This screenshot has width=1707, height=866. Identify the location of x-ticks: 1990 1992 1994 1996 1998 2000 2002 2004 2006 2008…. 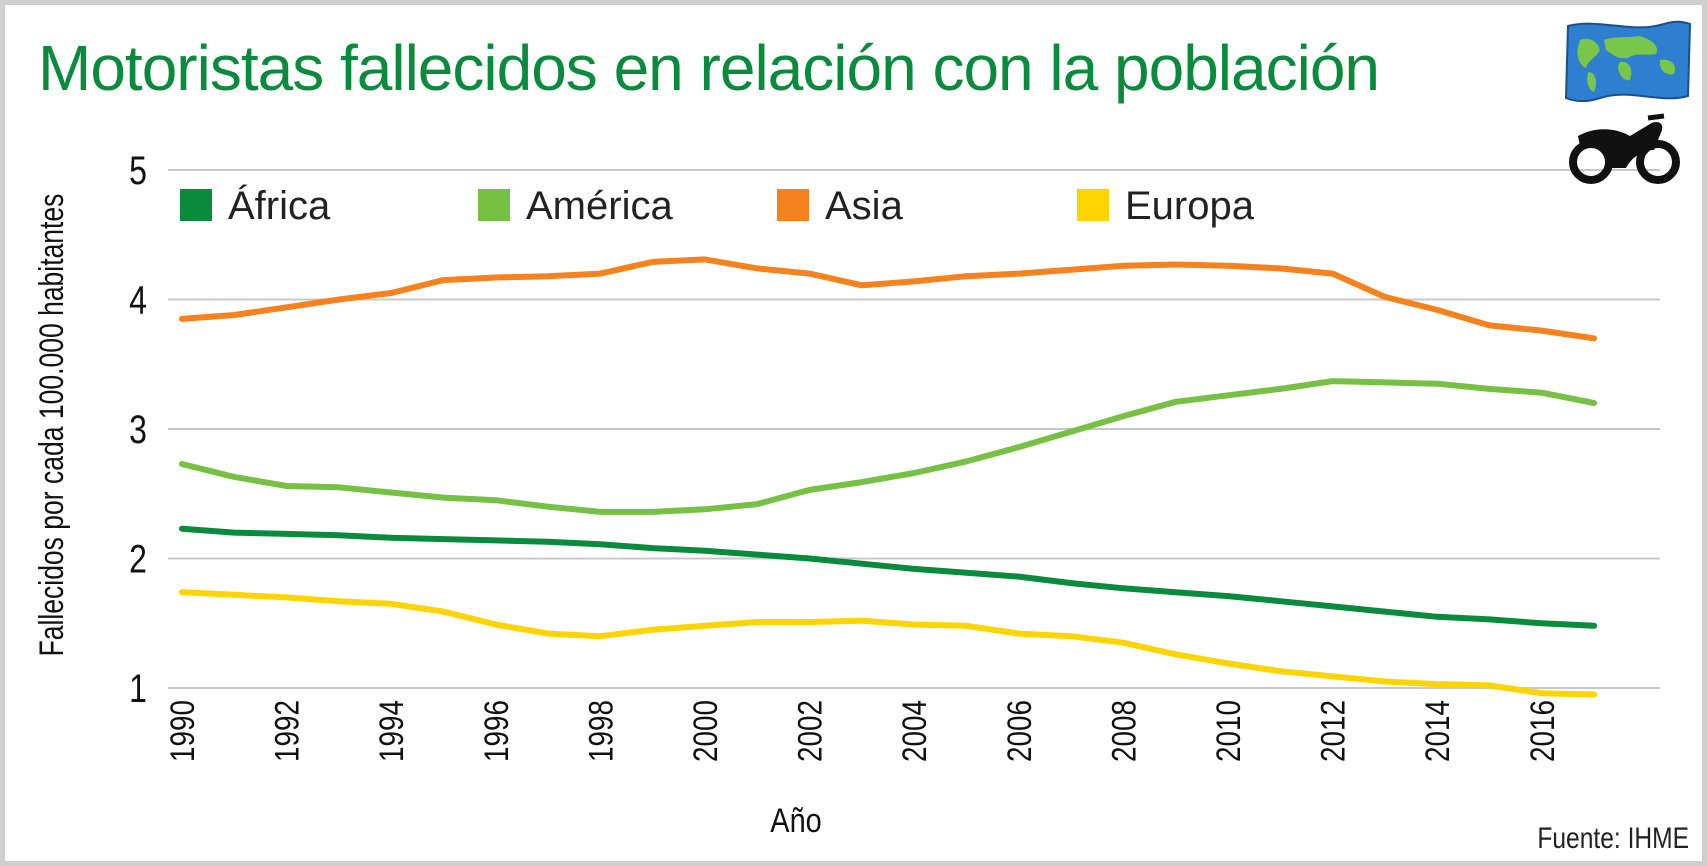
(862, 731).